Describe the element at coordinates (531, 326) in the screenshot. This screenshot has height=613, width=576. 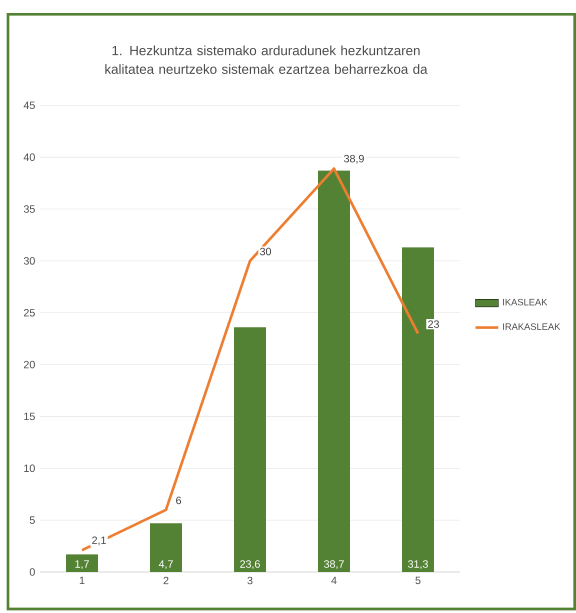
I see `legend-label: IRAKASLEAK` at that location.